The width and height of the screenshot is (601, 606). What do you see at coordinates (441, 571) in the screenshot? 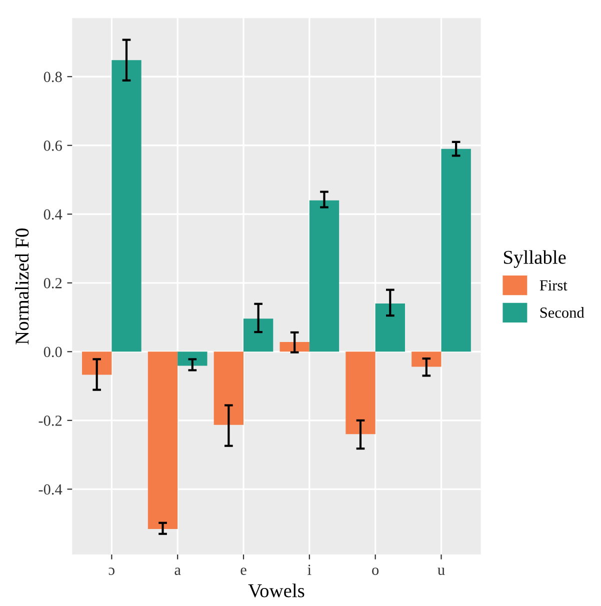
I see `x-tick-label: u` at bounding box center [441, 571].